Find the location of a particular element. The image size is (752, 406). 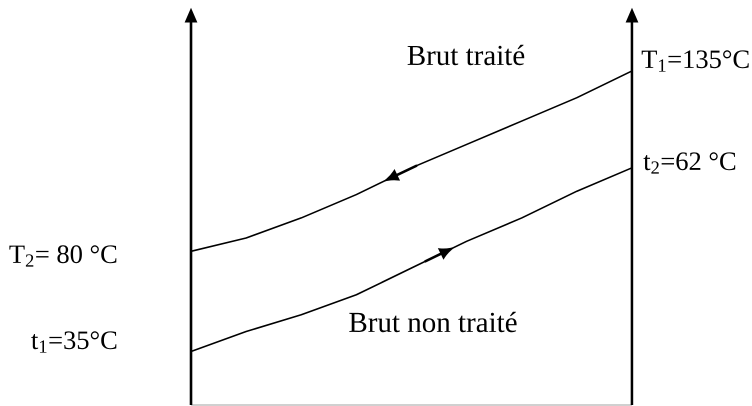

text: T$_{1}$=135°C is located at coordinates (695, 61).